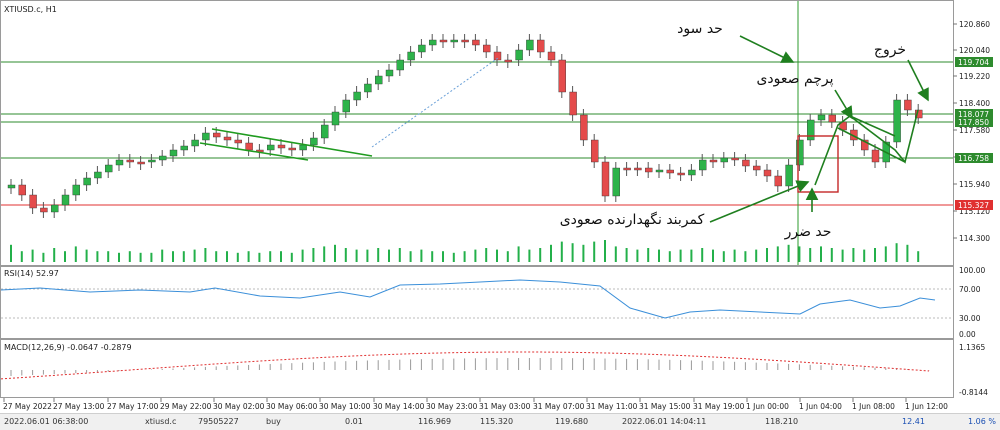 Image resolution: width=1000 pixels, height=430 pixels. I want to click on time-tick-label: 31 May 11:00, so click(612, 406).